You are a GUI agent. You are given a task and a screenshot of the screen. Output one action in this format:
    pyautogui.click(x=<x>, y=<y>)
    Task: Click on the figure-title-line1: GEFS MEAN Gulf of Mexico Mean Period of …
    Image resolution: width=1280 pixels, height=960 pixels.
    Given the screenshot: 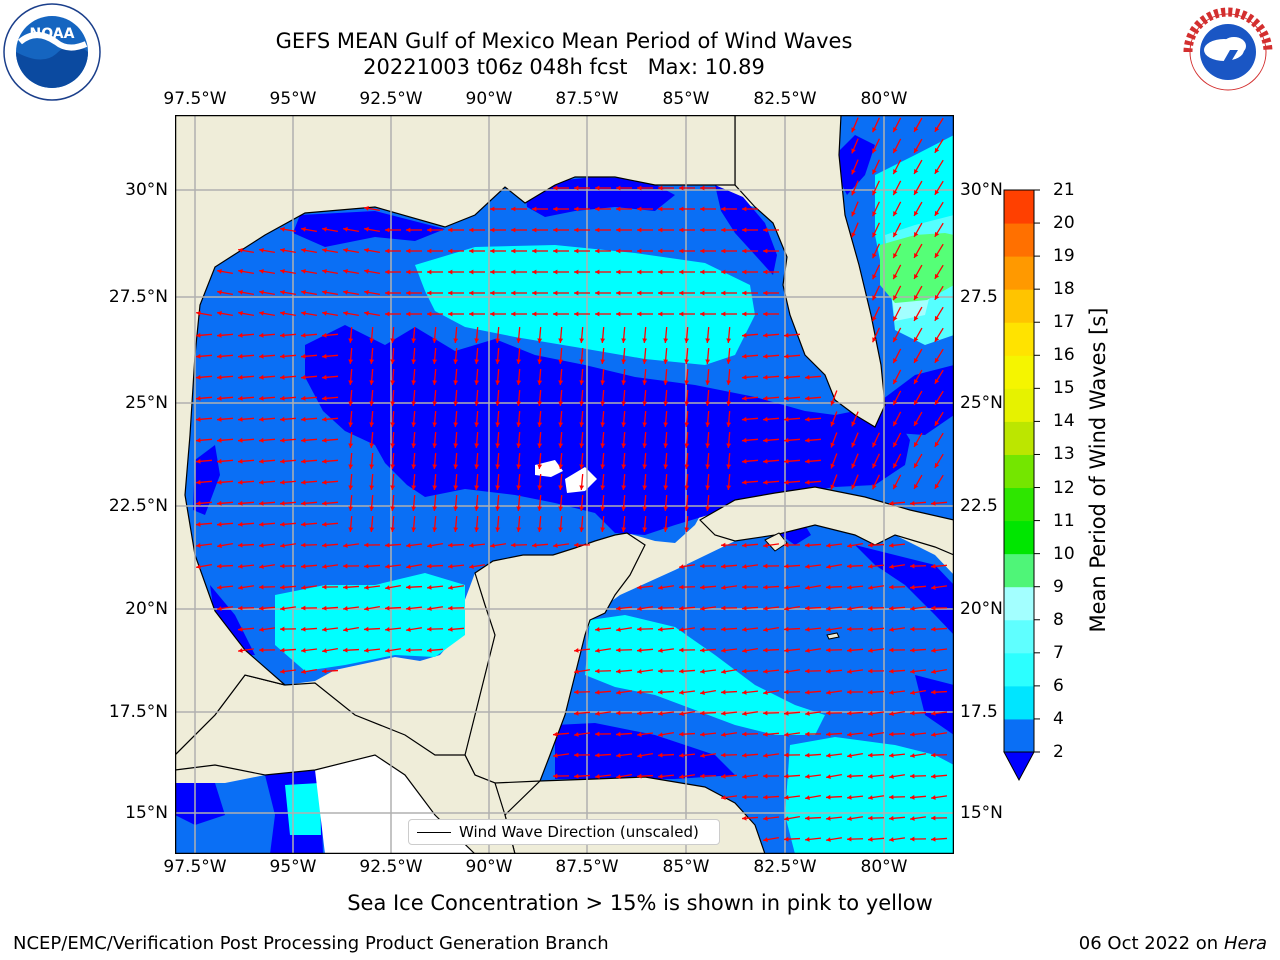 What is the action you would take?
    pyautogui.click(x=564, y=41)
    